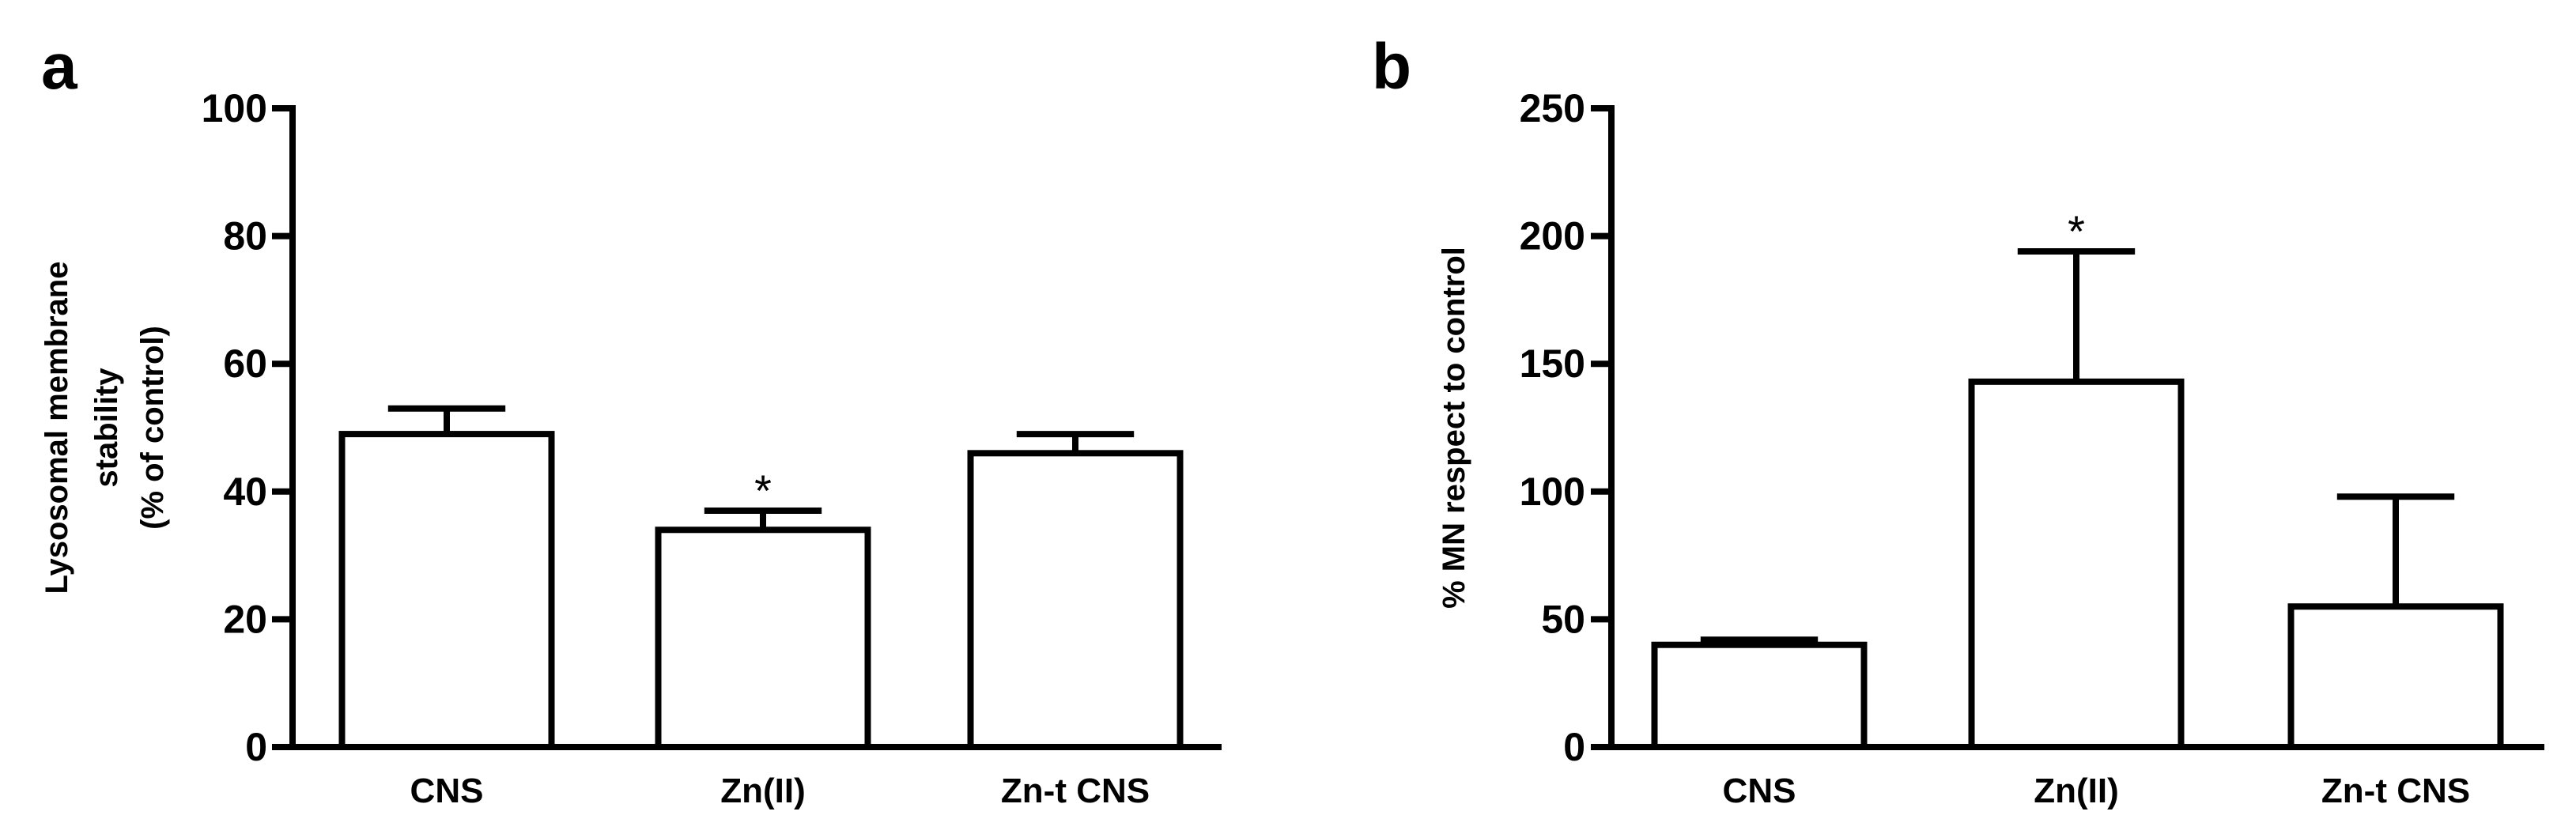 The width and height of the screenshot is (2576, 834). Describe the element at coordinates (1454, 428) in the screenshot. I see `y-axis-label: % MN respect to control` at that location.